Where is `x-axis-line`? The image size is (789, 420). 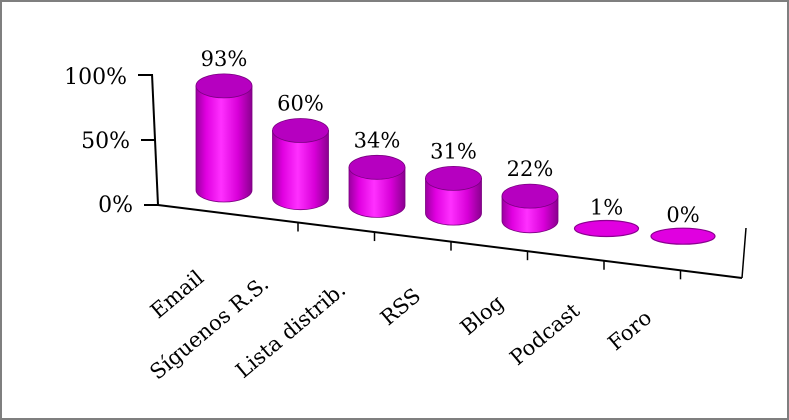 x-axis-line is located at coordinates (450, 241).